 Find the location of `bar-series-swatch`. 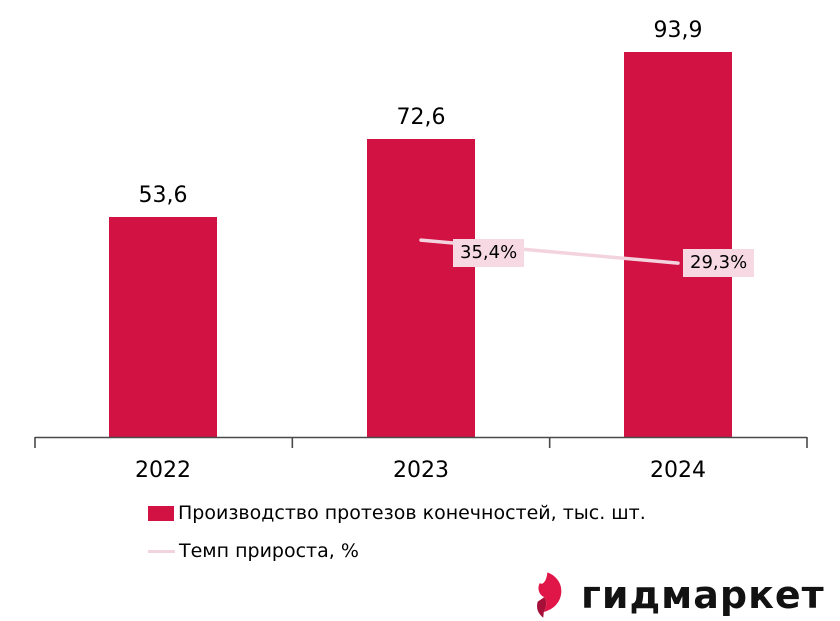

bar-series-swatch is located at coordinates (161, 513).